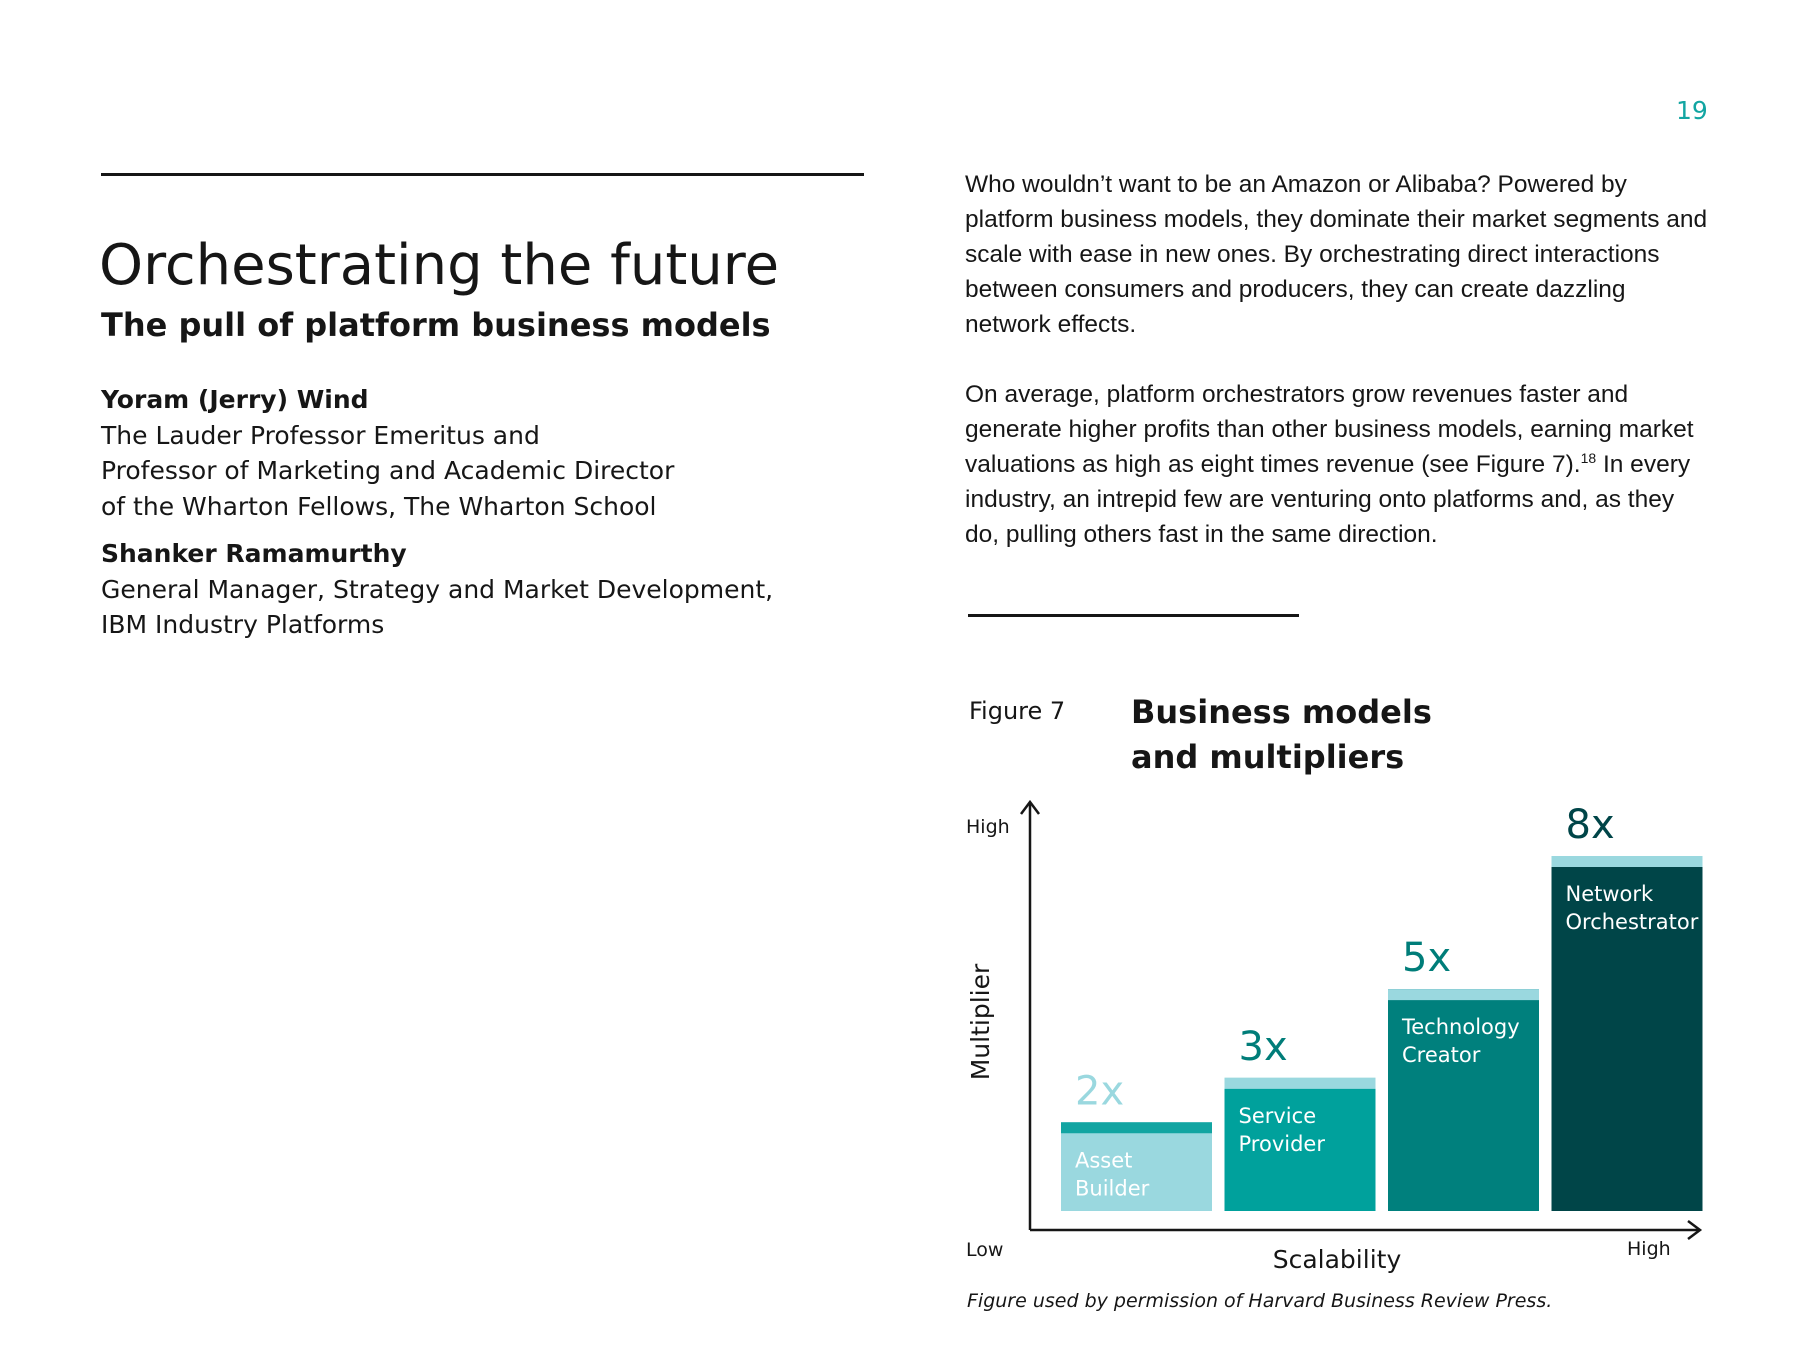 The image size is (1800, 1350). I want to click on bar-category-label: Technology, so click(1460, 1027).